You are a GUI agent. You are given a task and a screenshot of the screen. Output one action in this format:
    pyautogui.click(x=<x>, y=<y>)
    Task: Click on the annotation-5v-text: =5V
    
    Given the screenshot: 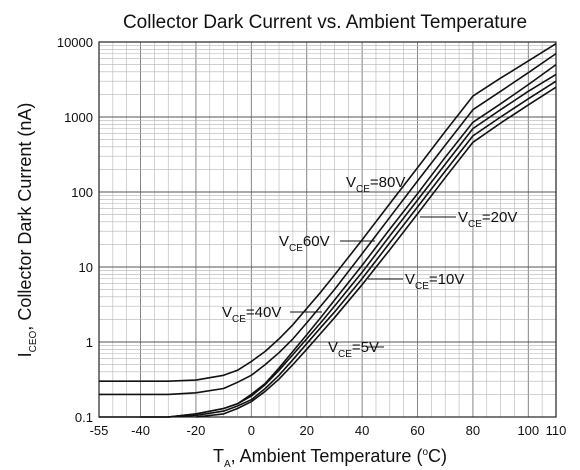 What is the action you would take?
    pyautogui.click(x=365, y=347)
    